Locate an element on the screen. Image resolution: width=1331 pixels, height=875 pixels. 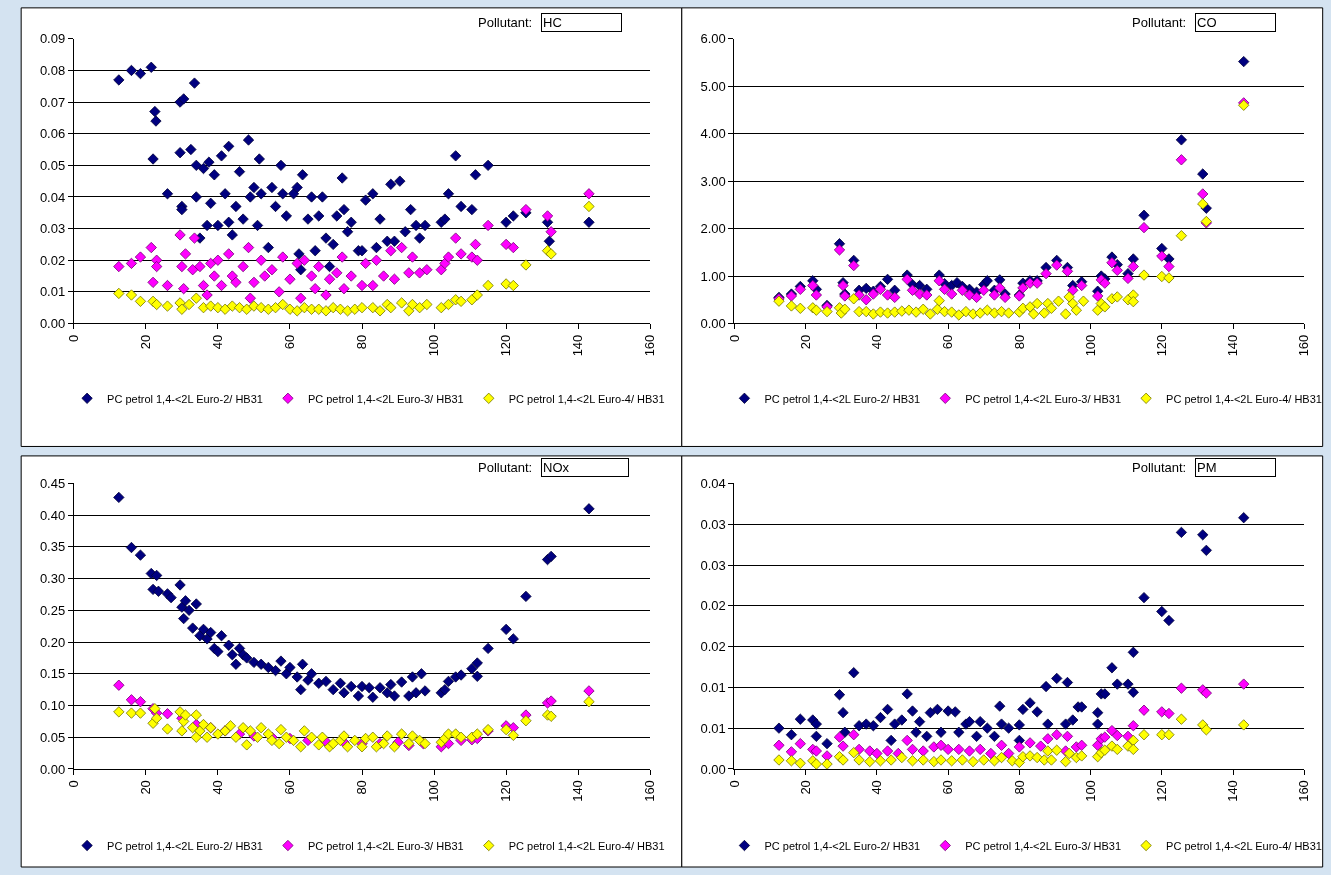
y-tick-label: 0.35 is located at coordinates (52, 547).